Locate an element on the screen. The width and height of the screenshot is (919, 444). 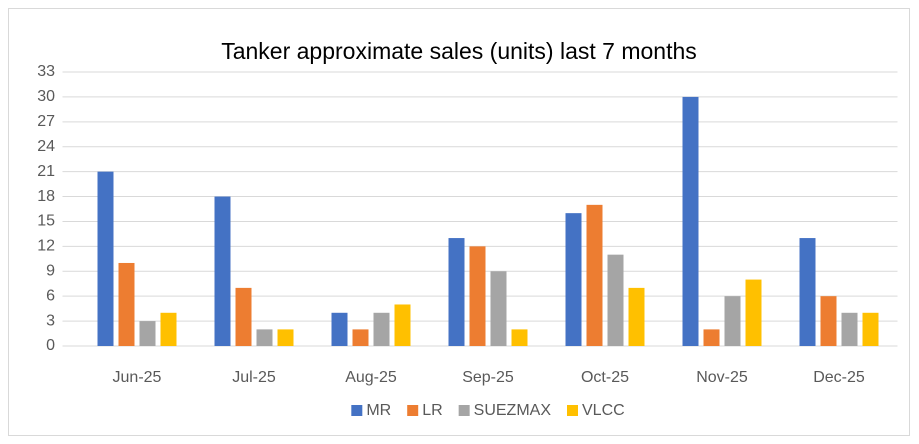
legend-label: LR is located at coordinates (432, 410).